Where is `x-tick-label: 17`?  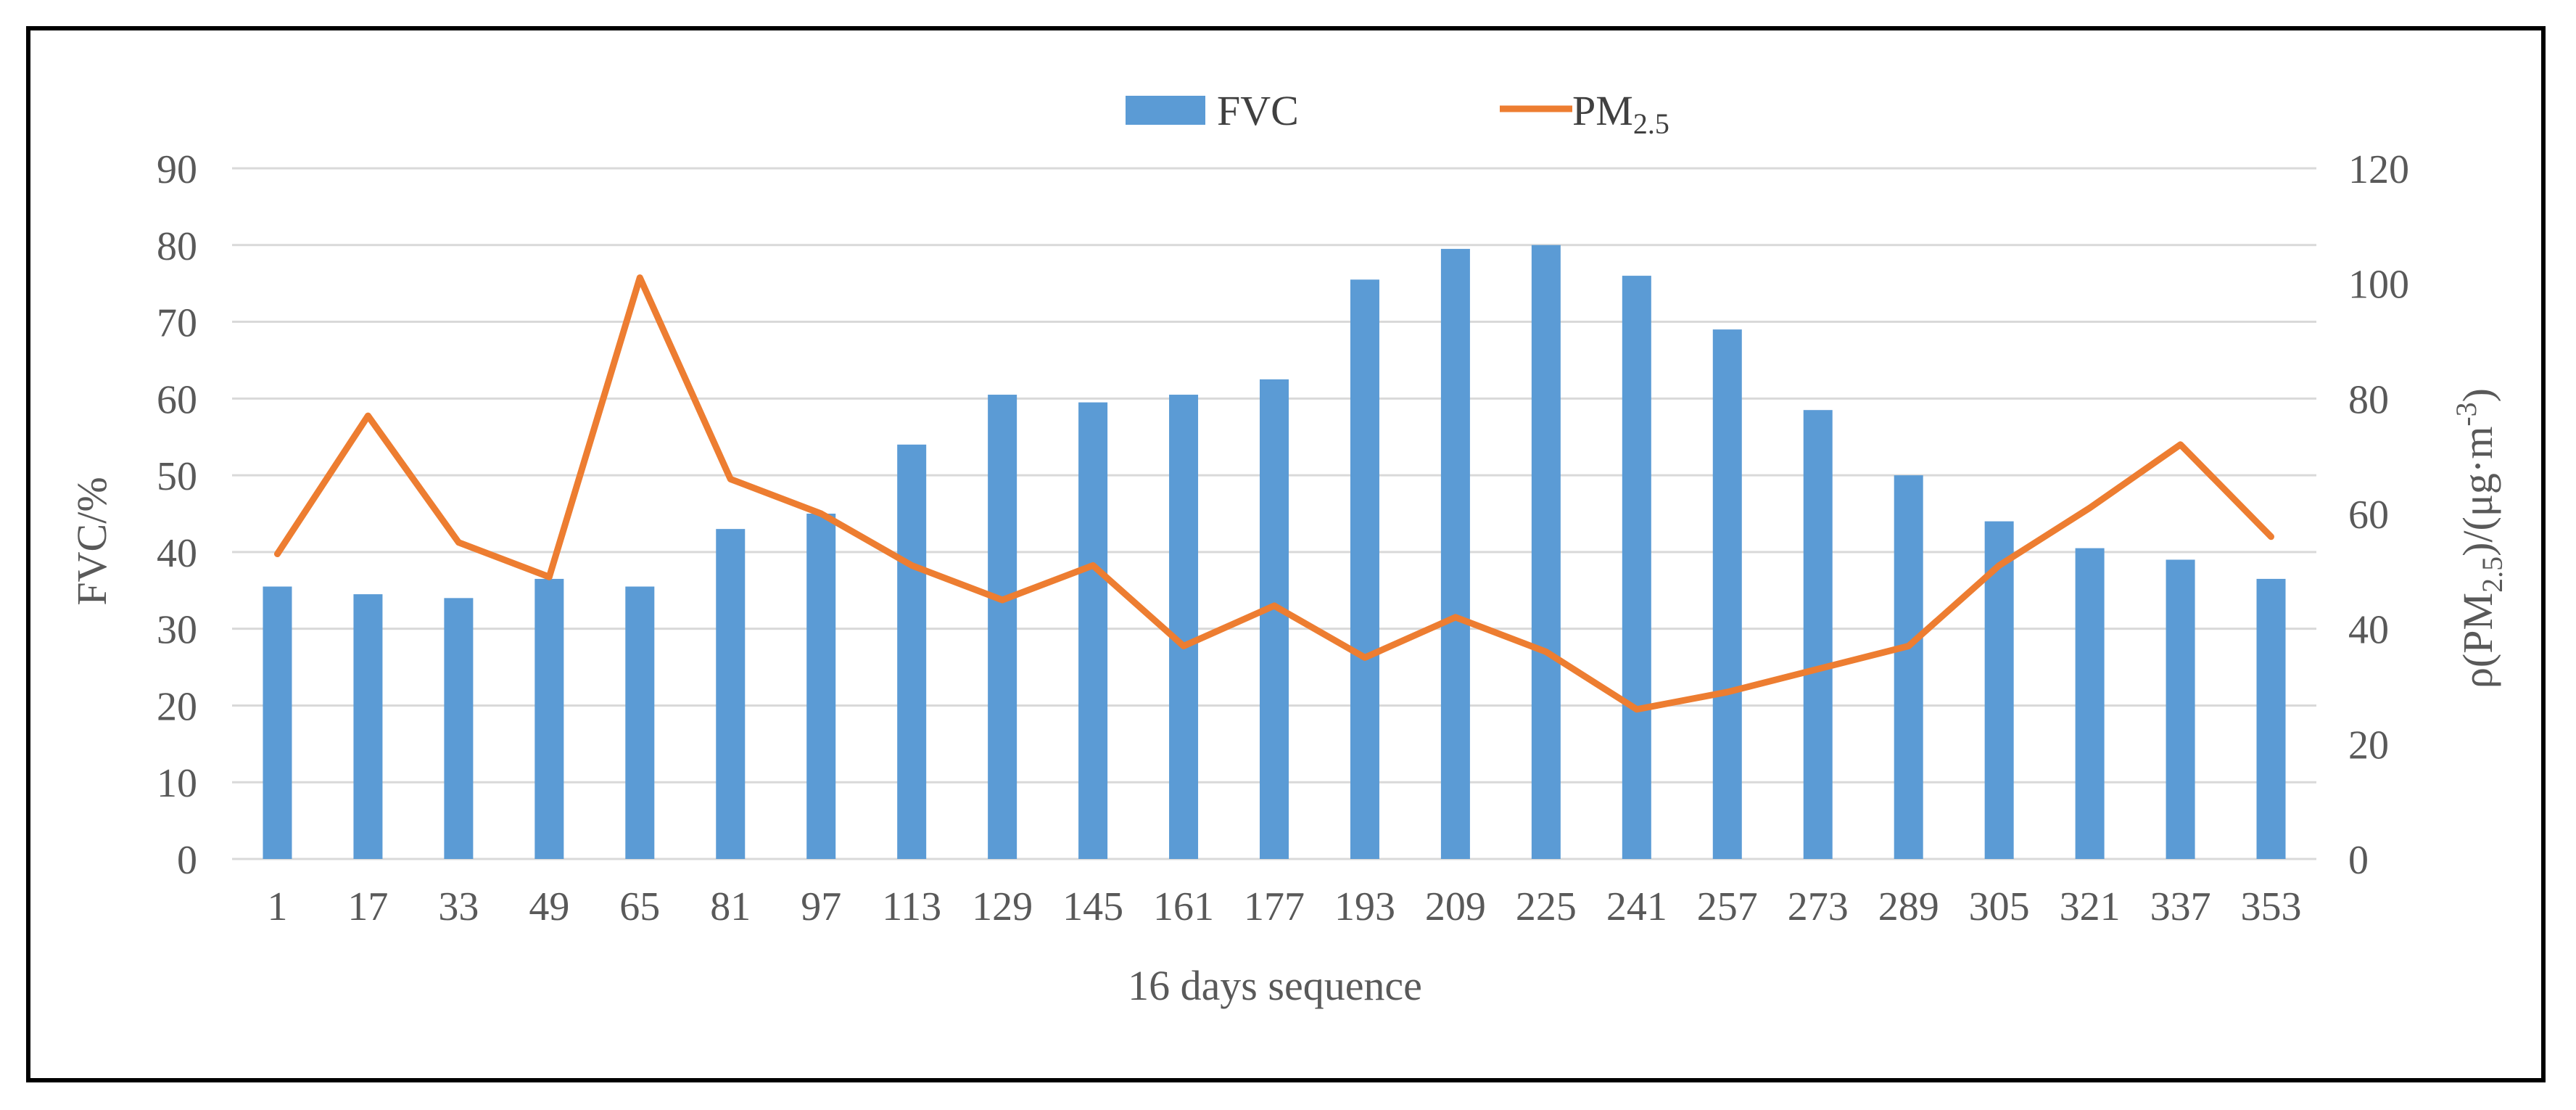 x-tick-label: 17 is located at coordinates (367, 906).